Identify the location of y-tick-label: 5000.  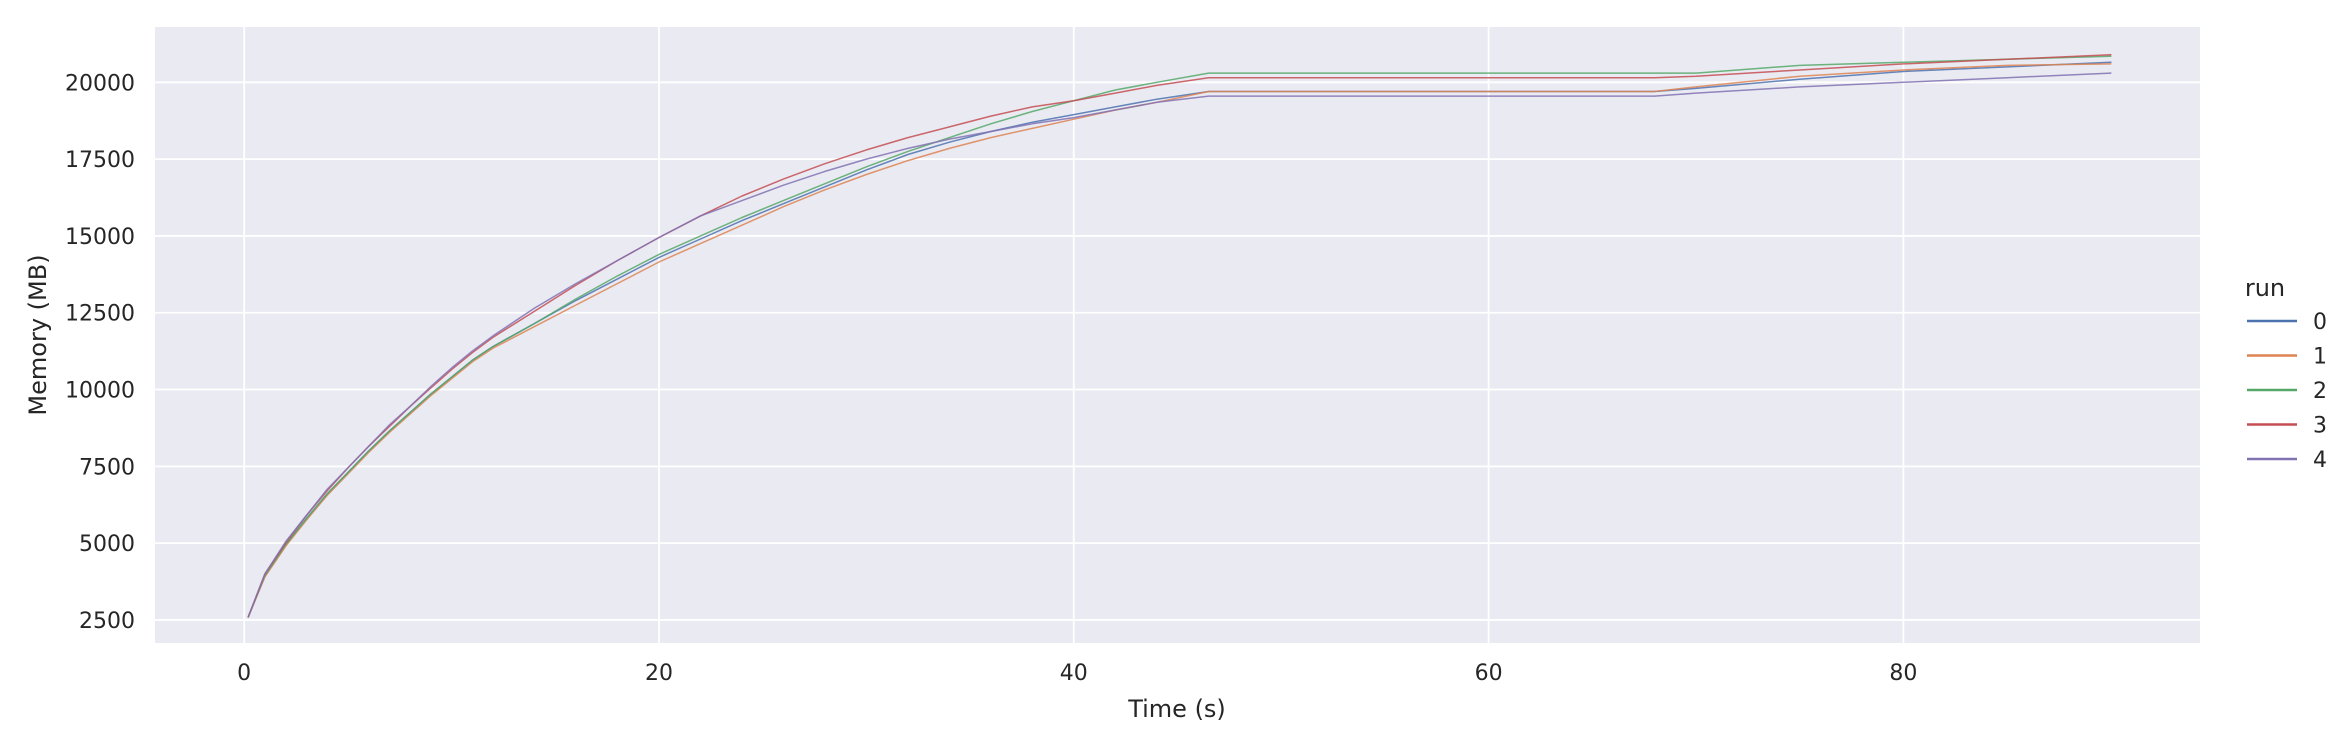
(107, 544).